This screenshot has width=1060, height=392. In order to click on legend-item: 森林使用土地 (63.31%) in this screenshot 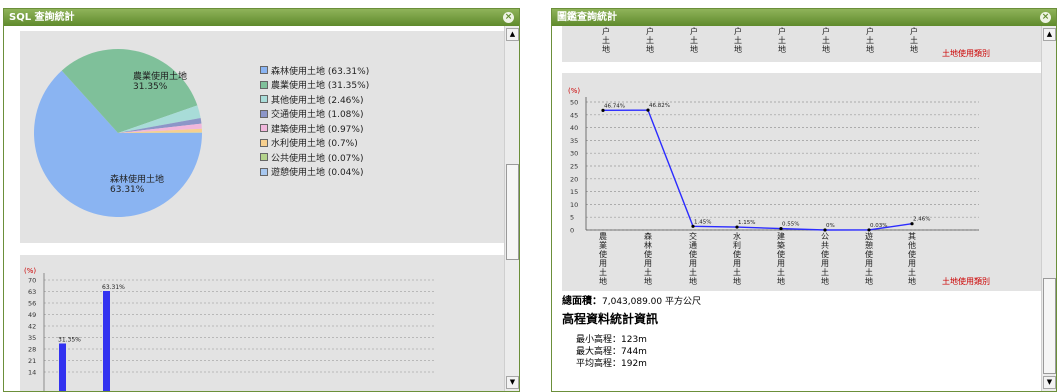, I will do `click(314, 70)`.